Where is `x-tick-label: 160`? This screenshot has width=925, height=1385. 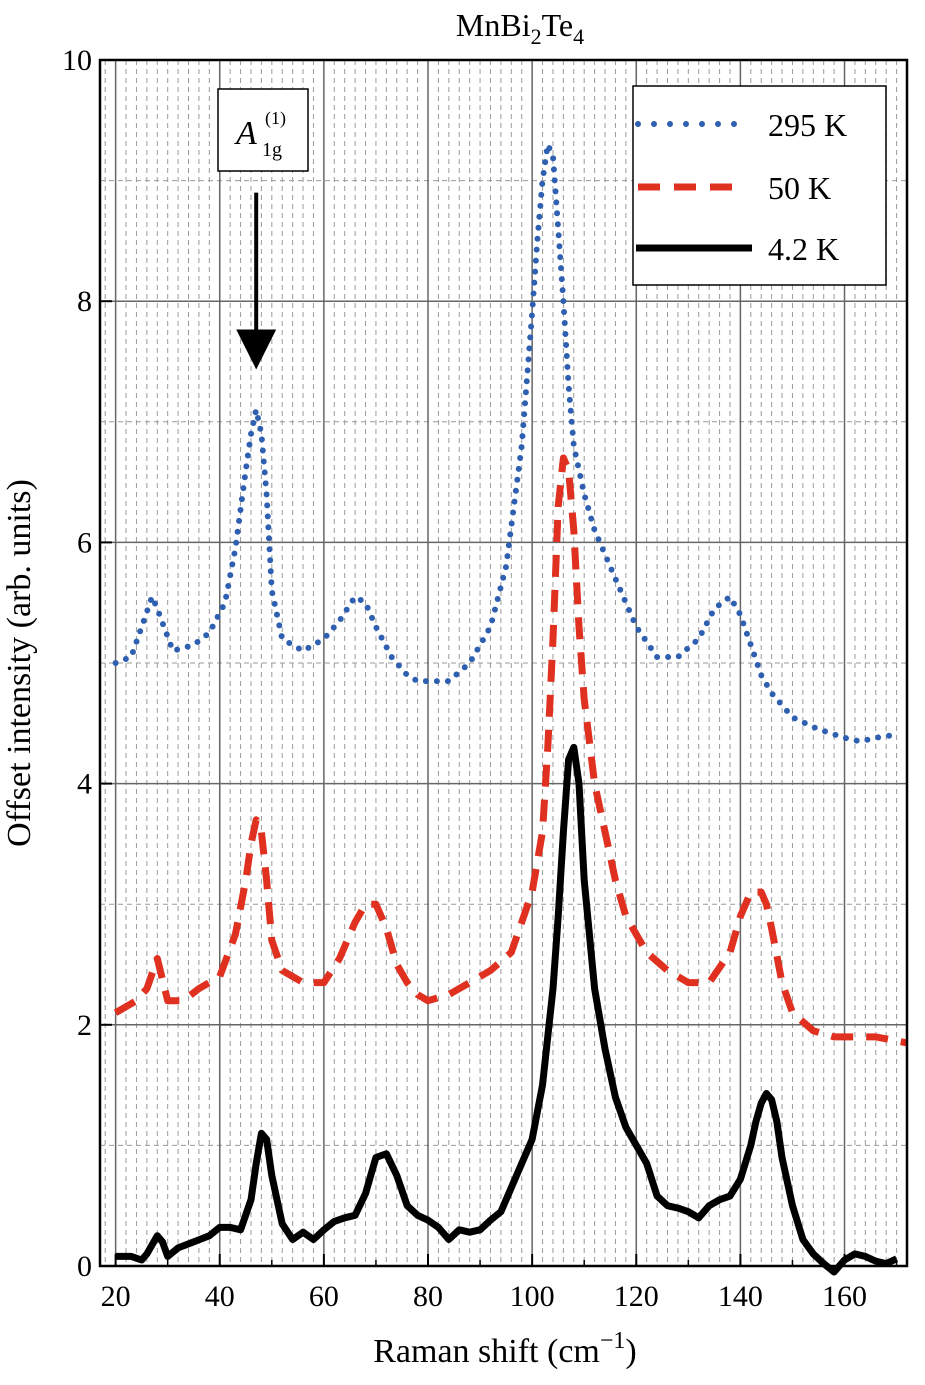
x-tick-label: 160 is located at coordinates (844, 1296).